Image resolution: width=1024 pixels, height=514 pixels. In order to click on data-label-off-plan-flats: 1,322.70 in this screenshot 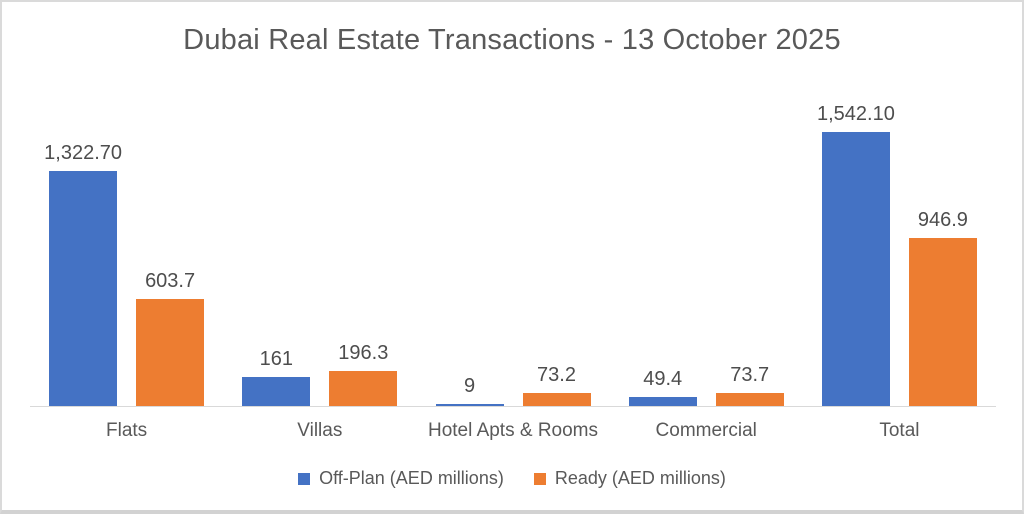, I will do `click(83, 153)`.